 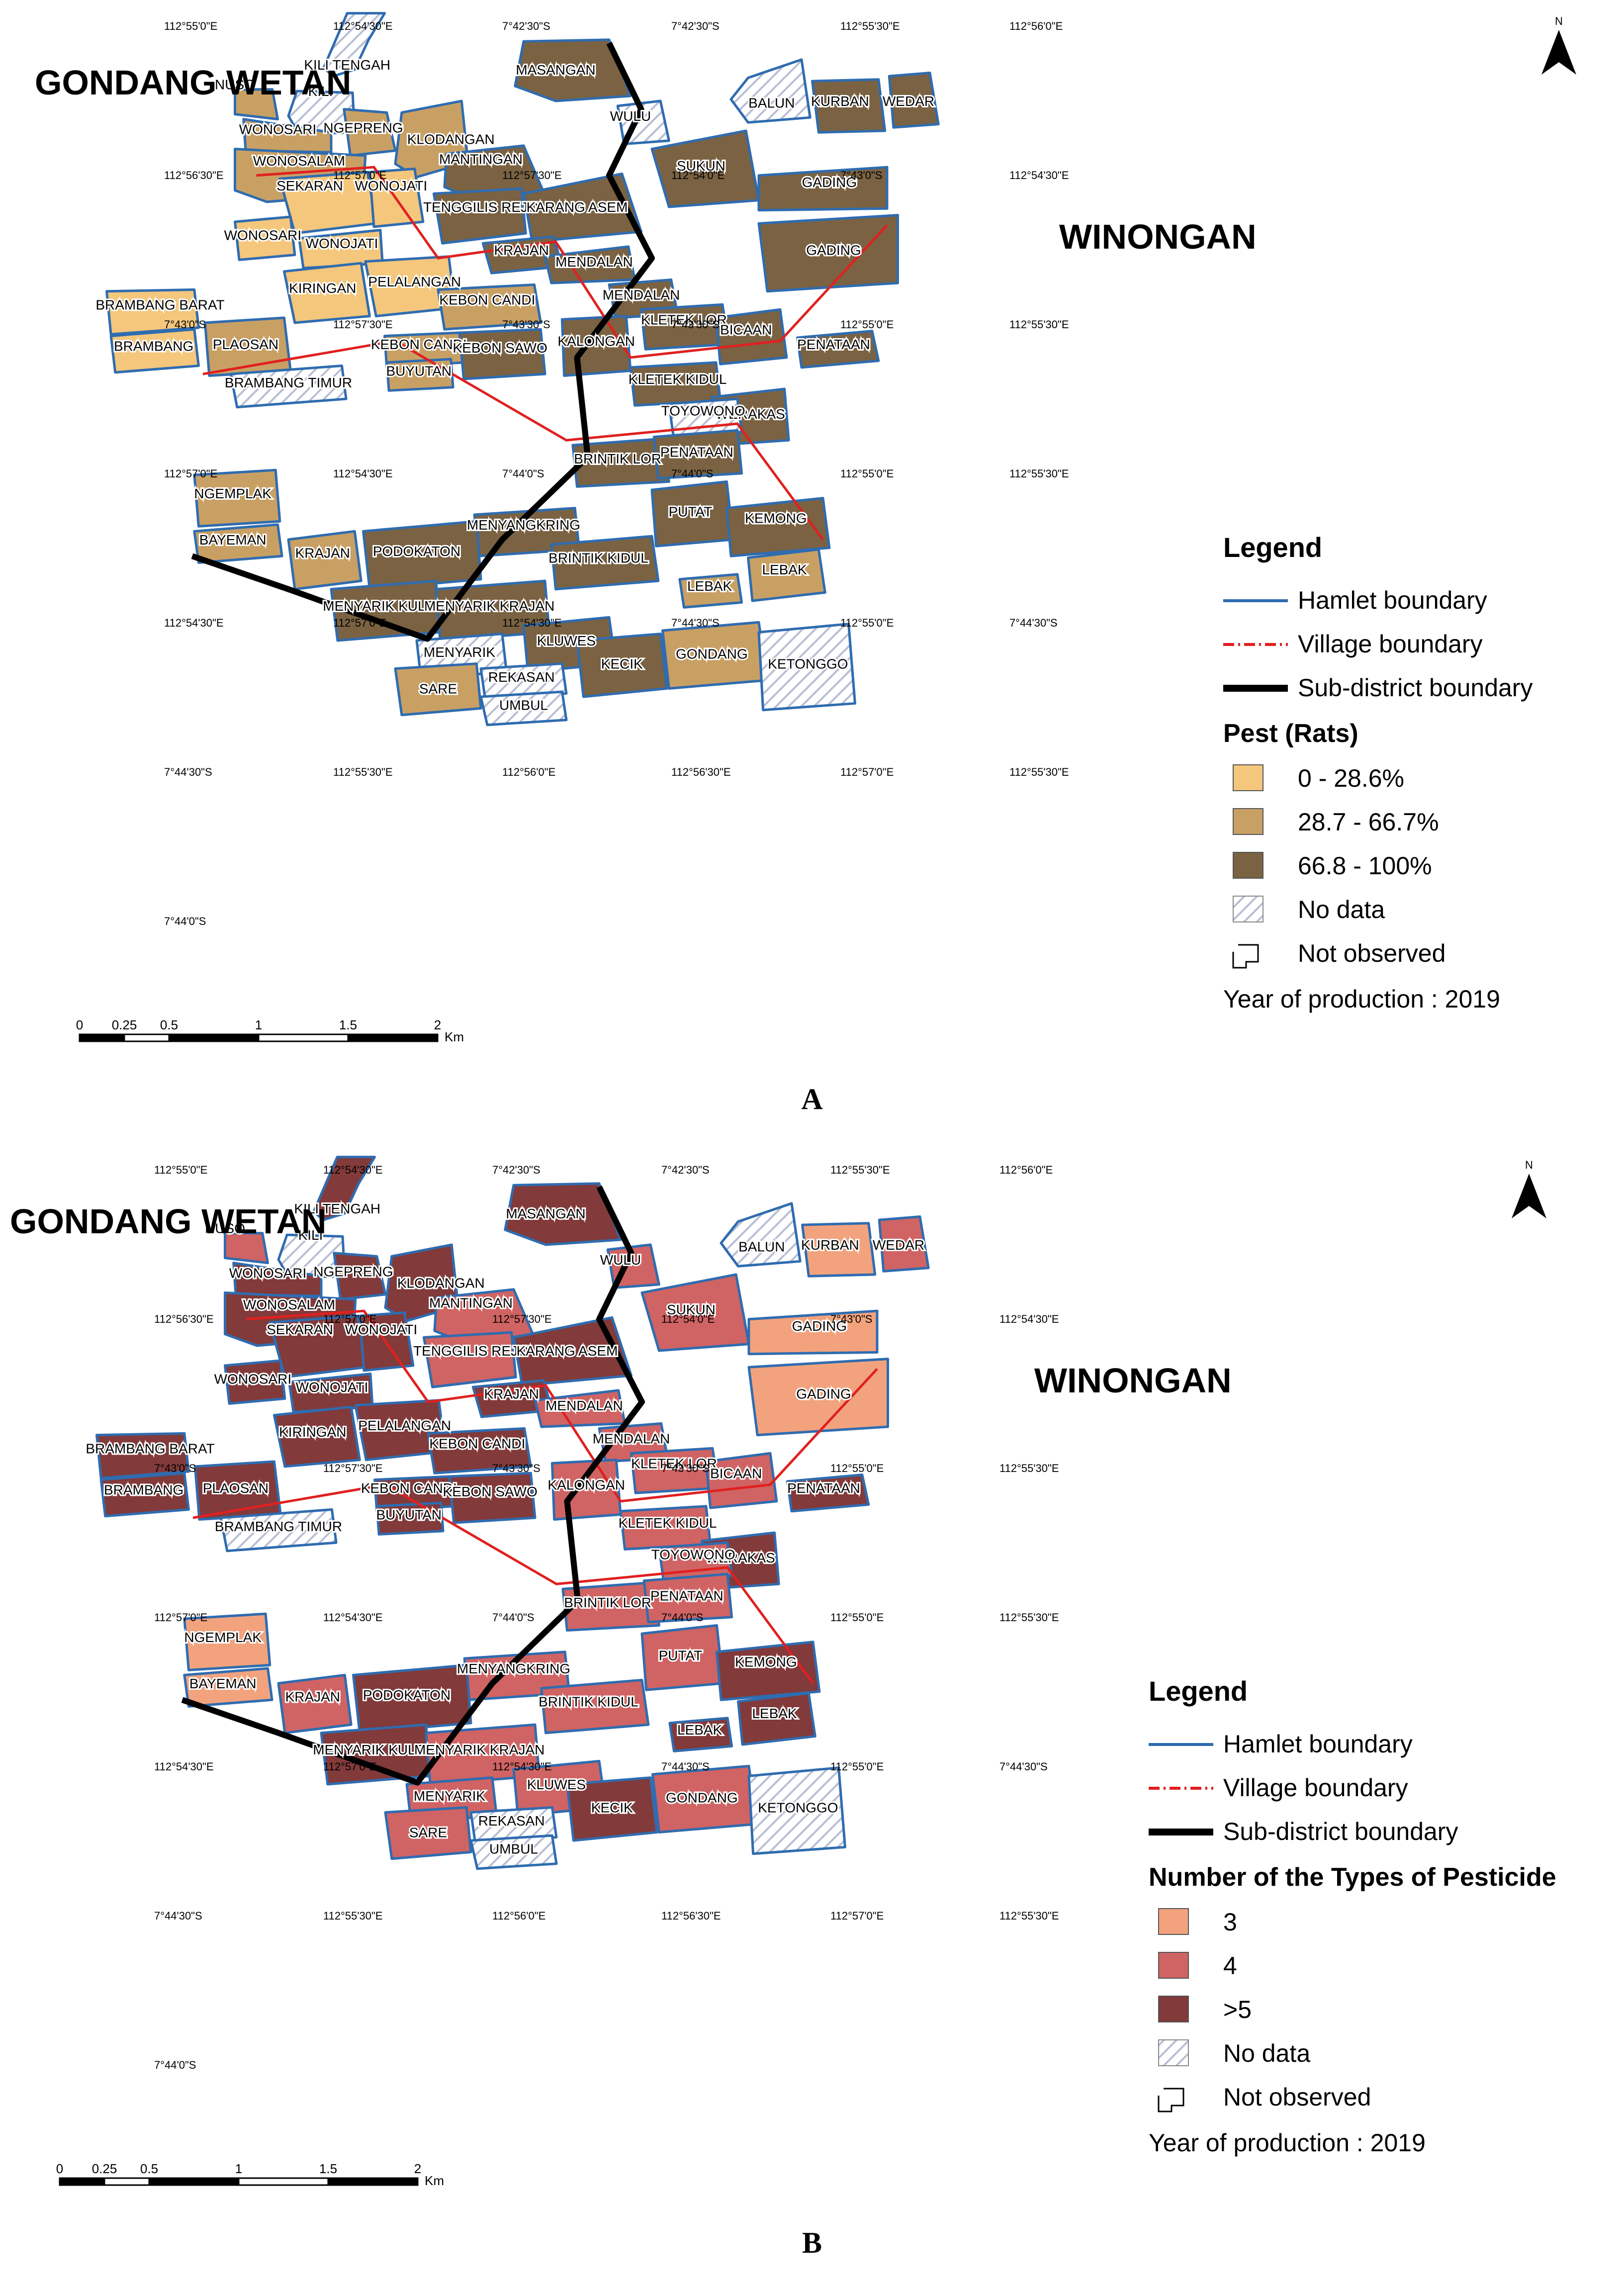 What do you see at coordinates (684, 319) in the screenshot?
I see `village-label: KLETEK LOR` at bounding box center [684, 319].